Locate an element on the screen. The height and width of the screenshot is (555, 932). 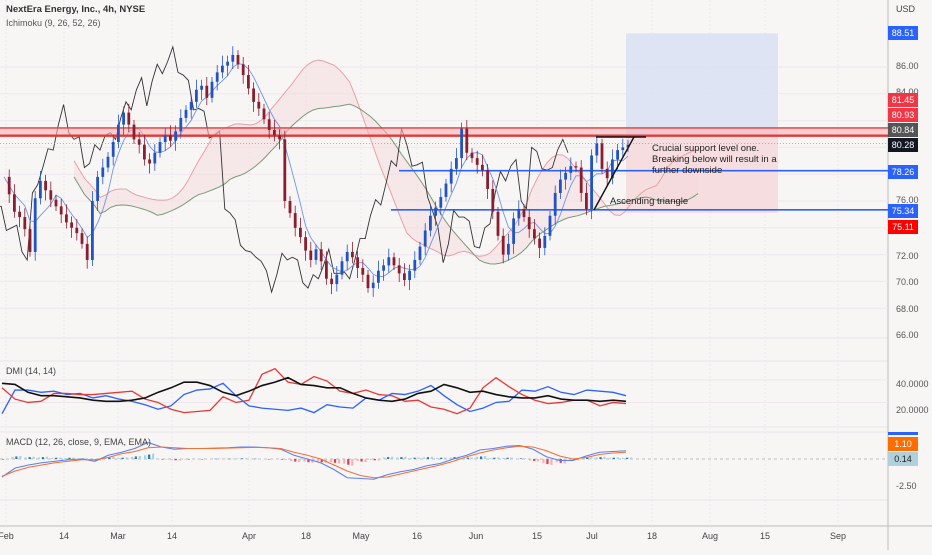
target-zone is located at coordinates (702, 84).